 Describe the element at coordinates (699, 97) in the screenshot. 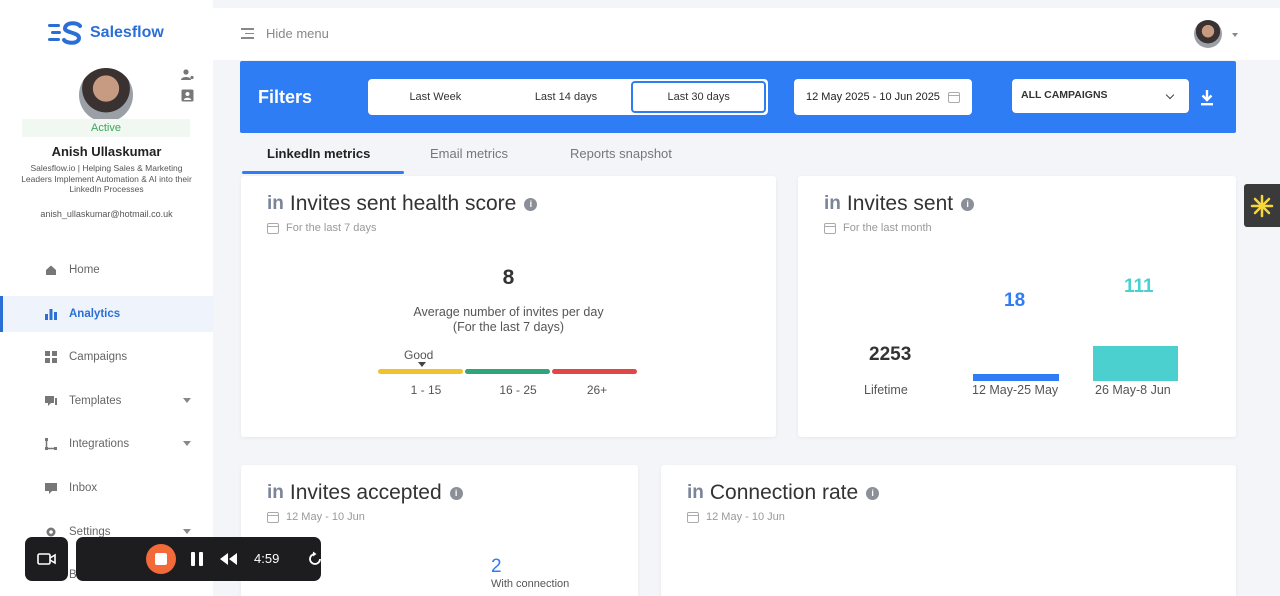

I see `range-last-30-days-button: Last 30 days` at that location.